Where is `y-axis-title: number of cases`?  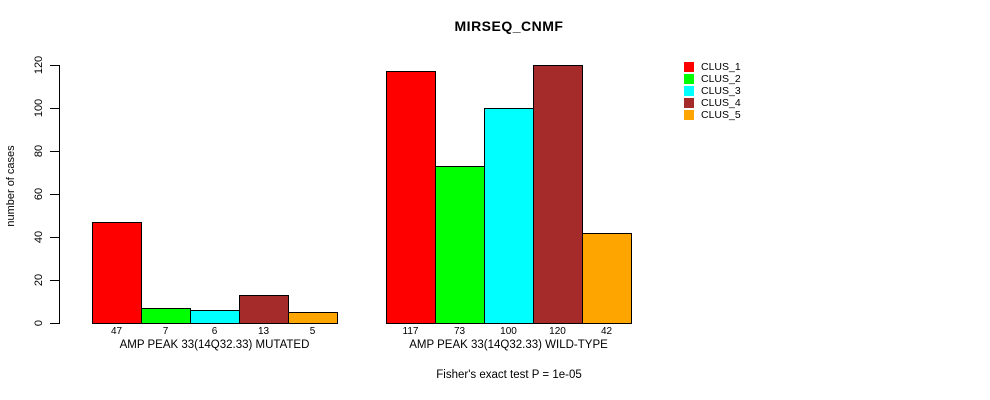
y-axis-title: number of cases is located at coordinates (11, 186).